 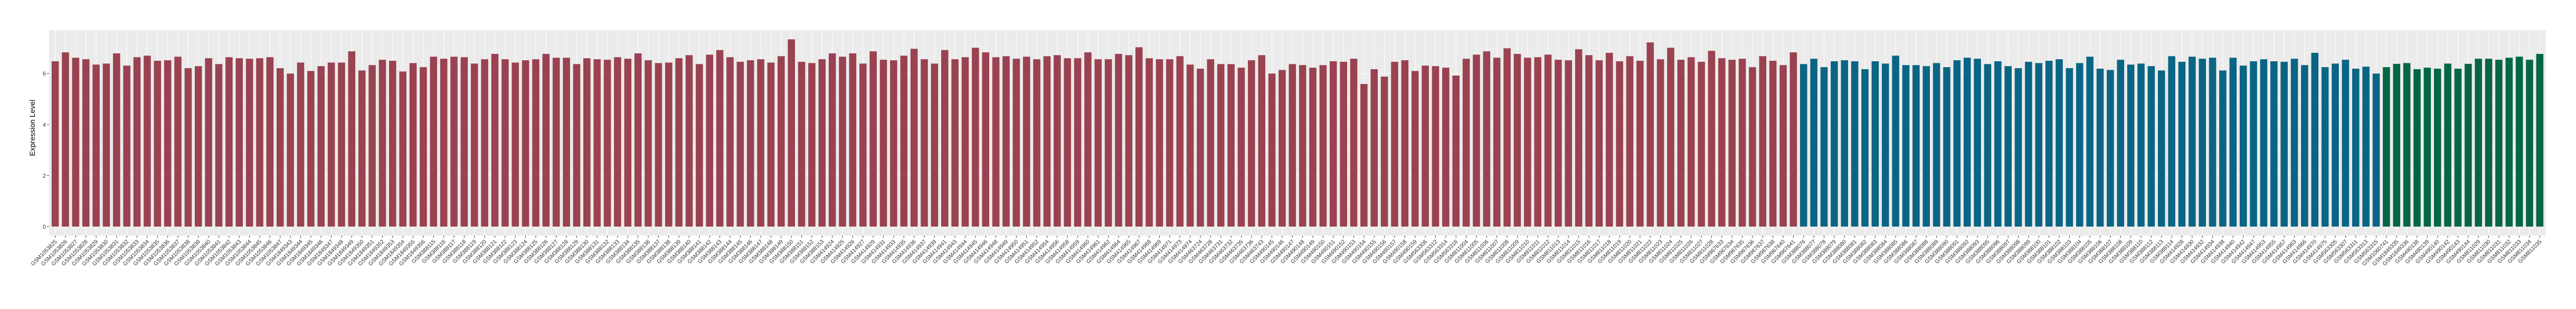 I want to click on bar-GSM414924, so click(x=832, y=140).